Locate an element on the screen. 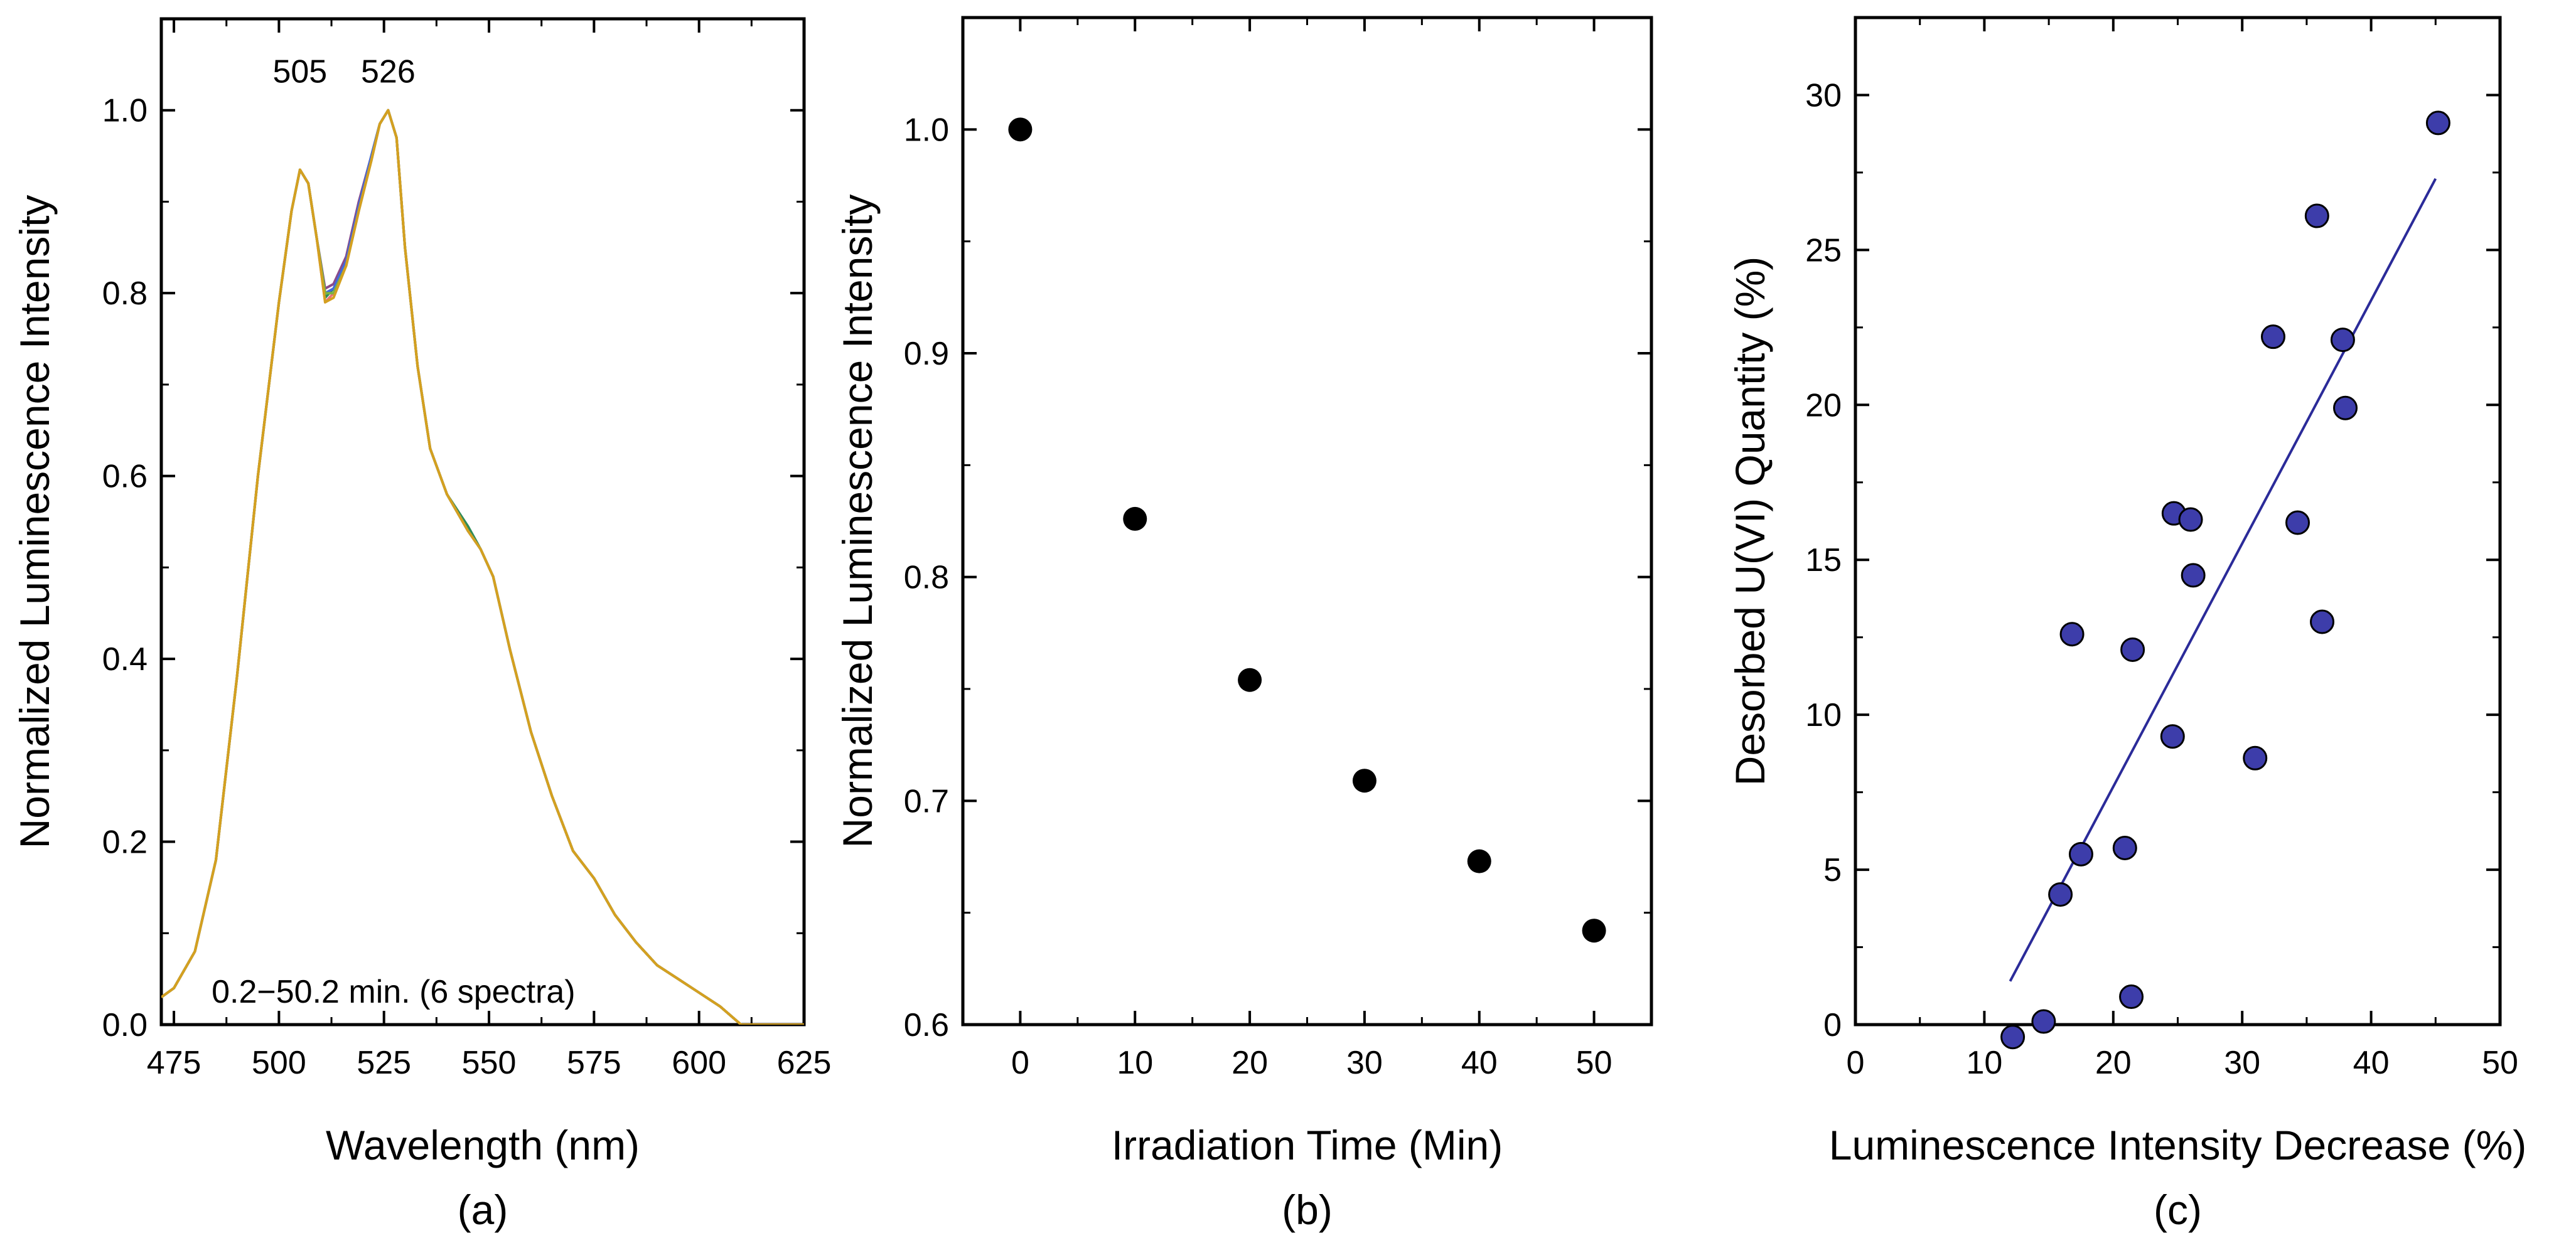  spectra-range-note: 0.2−50.2 min. (6 spectra) is located at coordinates (394, 992).